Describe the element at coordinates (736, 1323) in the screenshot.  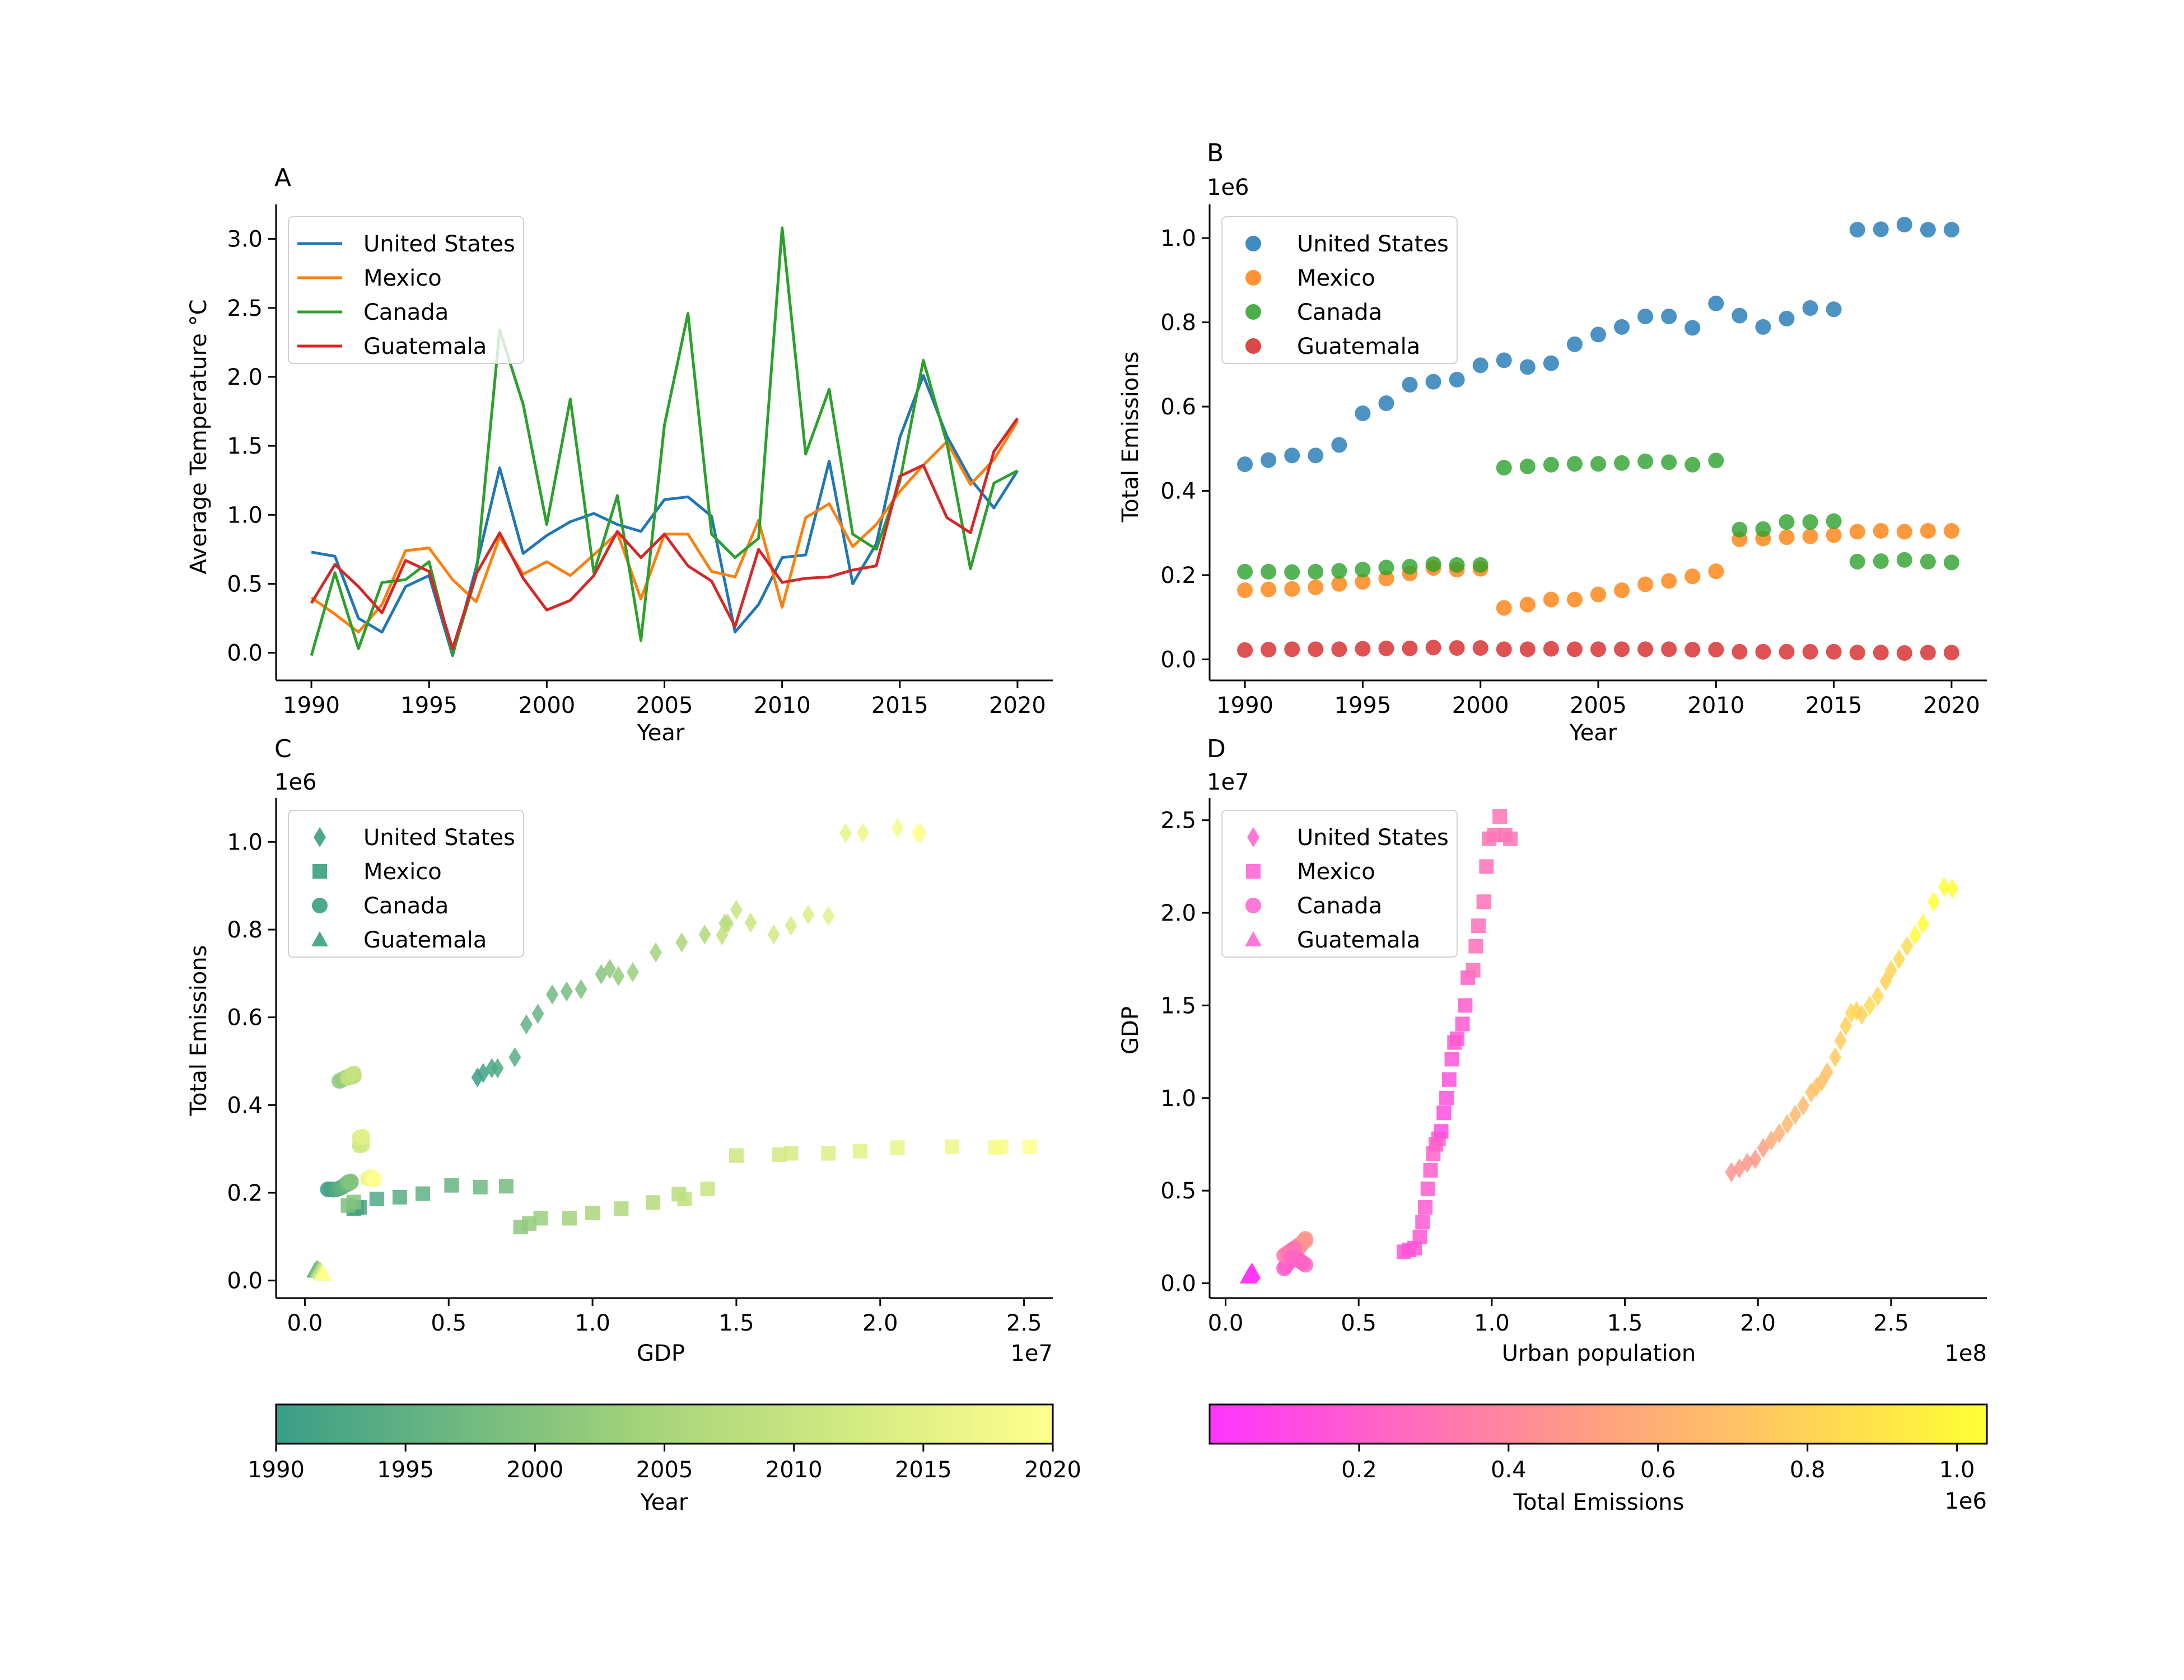
I see `x-tick-label: 1.5` at that location.